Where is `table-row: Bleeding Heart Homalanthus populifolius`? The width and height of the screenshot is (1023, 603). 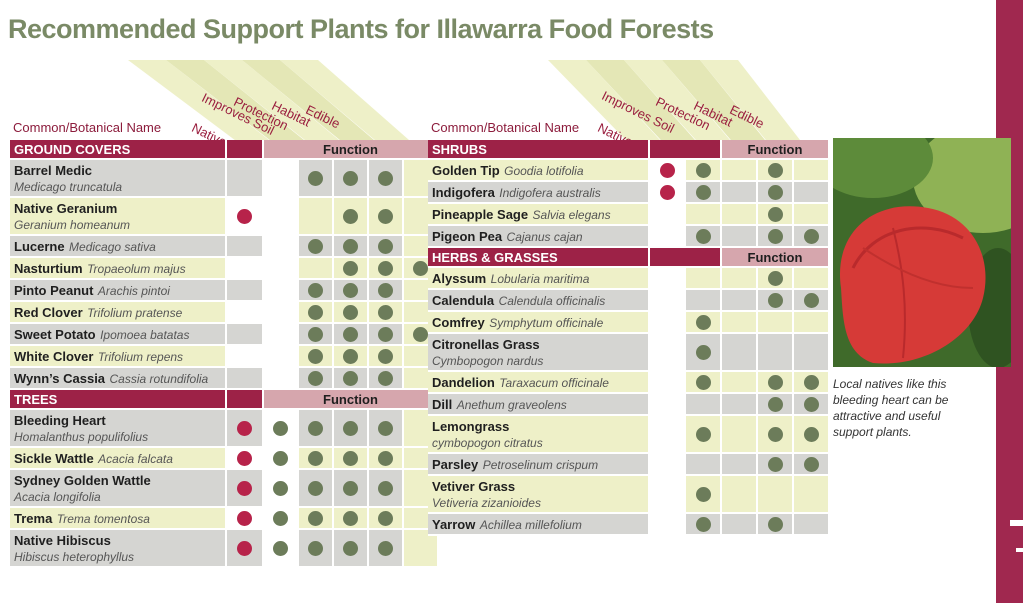 table-row: Bleeding Heart Homalanthus populifolius is located at coordinates (224, 429).